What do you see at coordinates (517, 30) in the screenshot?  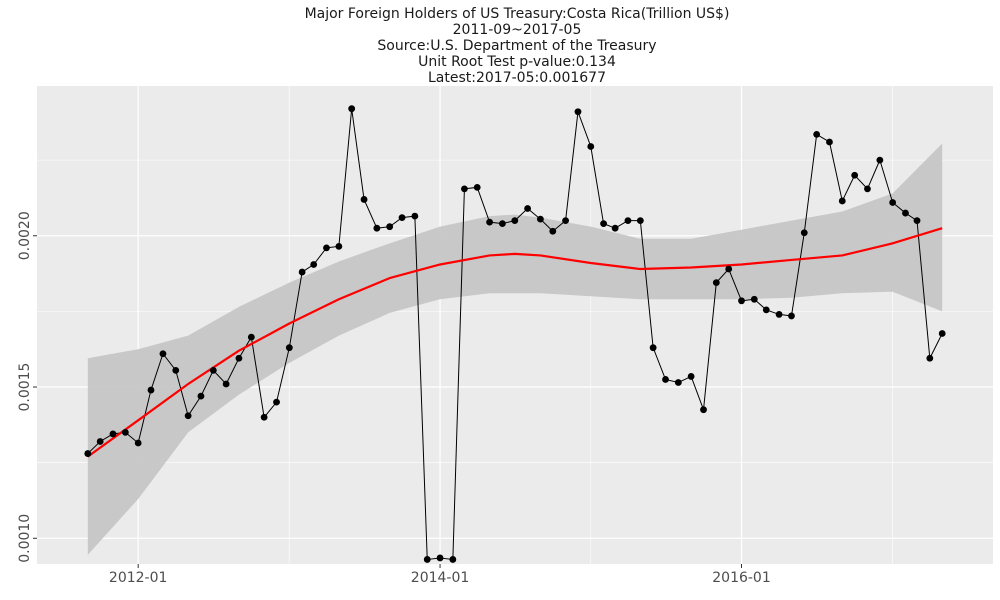 I see `title-line-2: 2011-09~2017-05` at bounding box center [517, 30].